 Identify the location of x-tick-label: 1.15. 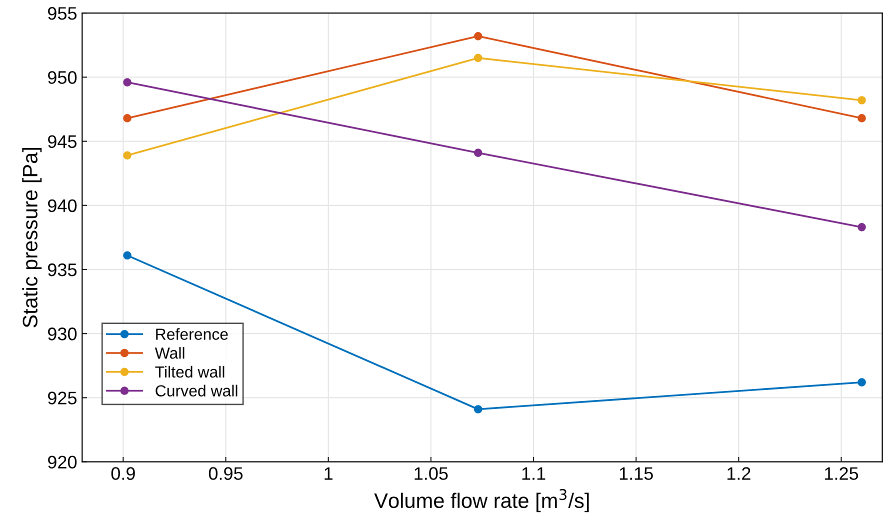
(636, 473).